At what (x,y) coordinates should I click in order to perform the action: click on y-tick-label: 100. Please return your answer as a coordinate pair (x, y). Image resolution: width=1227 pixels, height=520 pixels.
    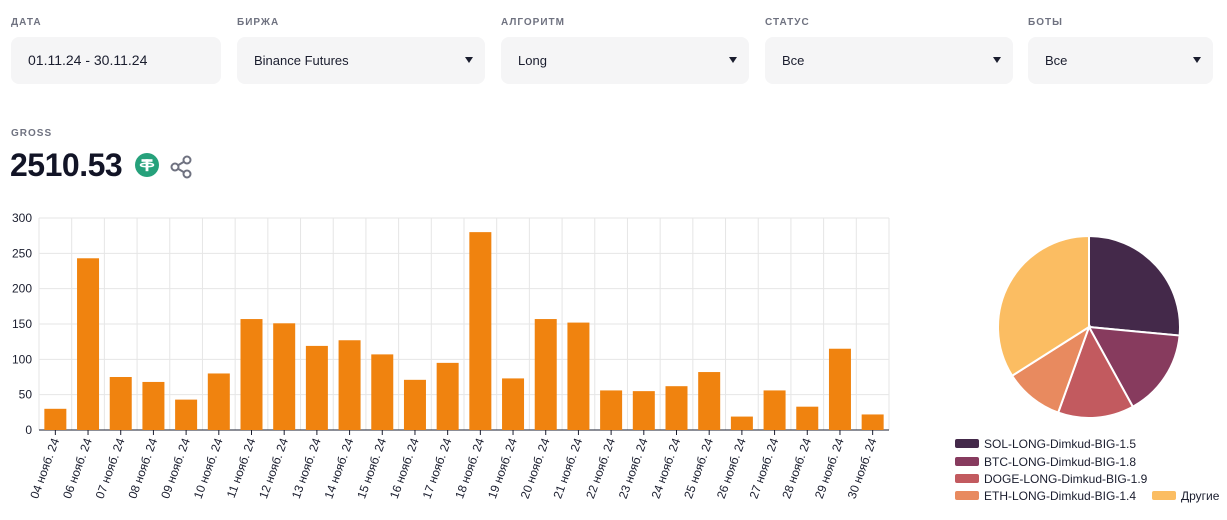
    Looking at the image, I should click on (22, 359).